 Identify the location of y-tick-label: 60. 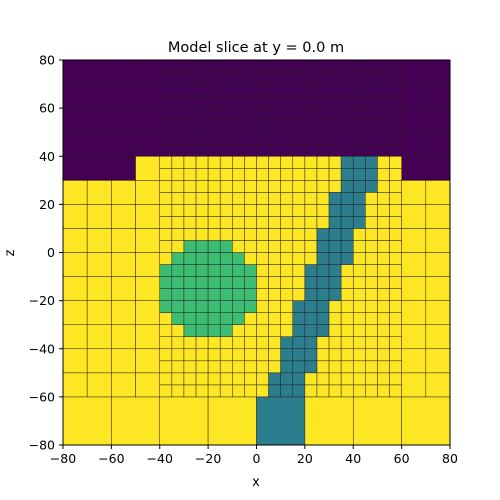
(47, 108).